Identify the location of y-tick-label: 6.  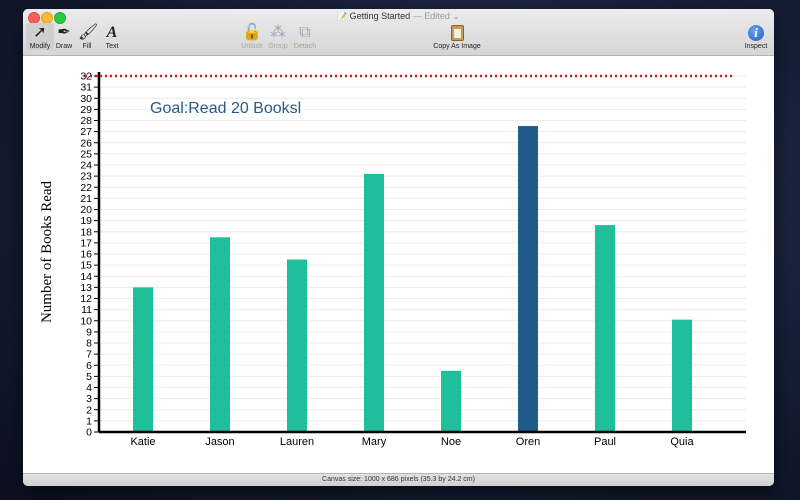
(89, 366).